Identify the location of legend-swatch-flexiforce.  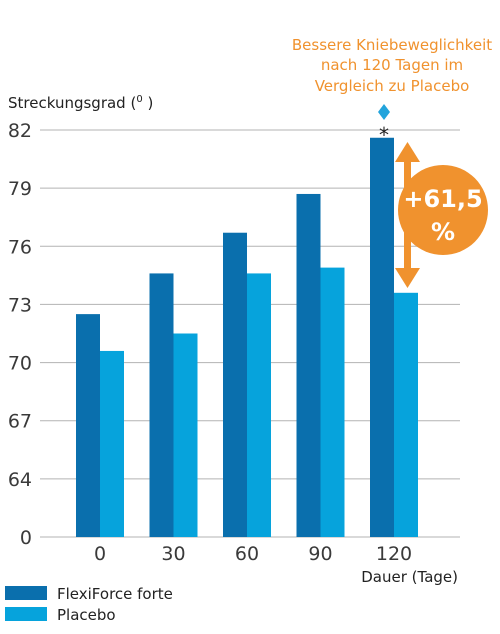
(26, 593).